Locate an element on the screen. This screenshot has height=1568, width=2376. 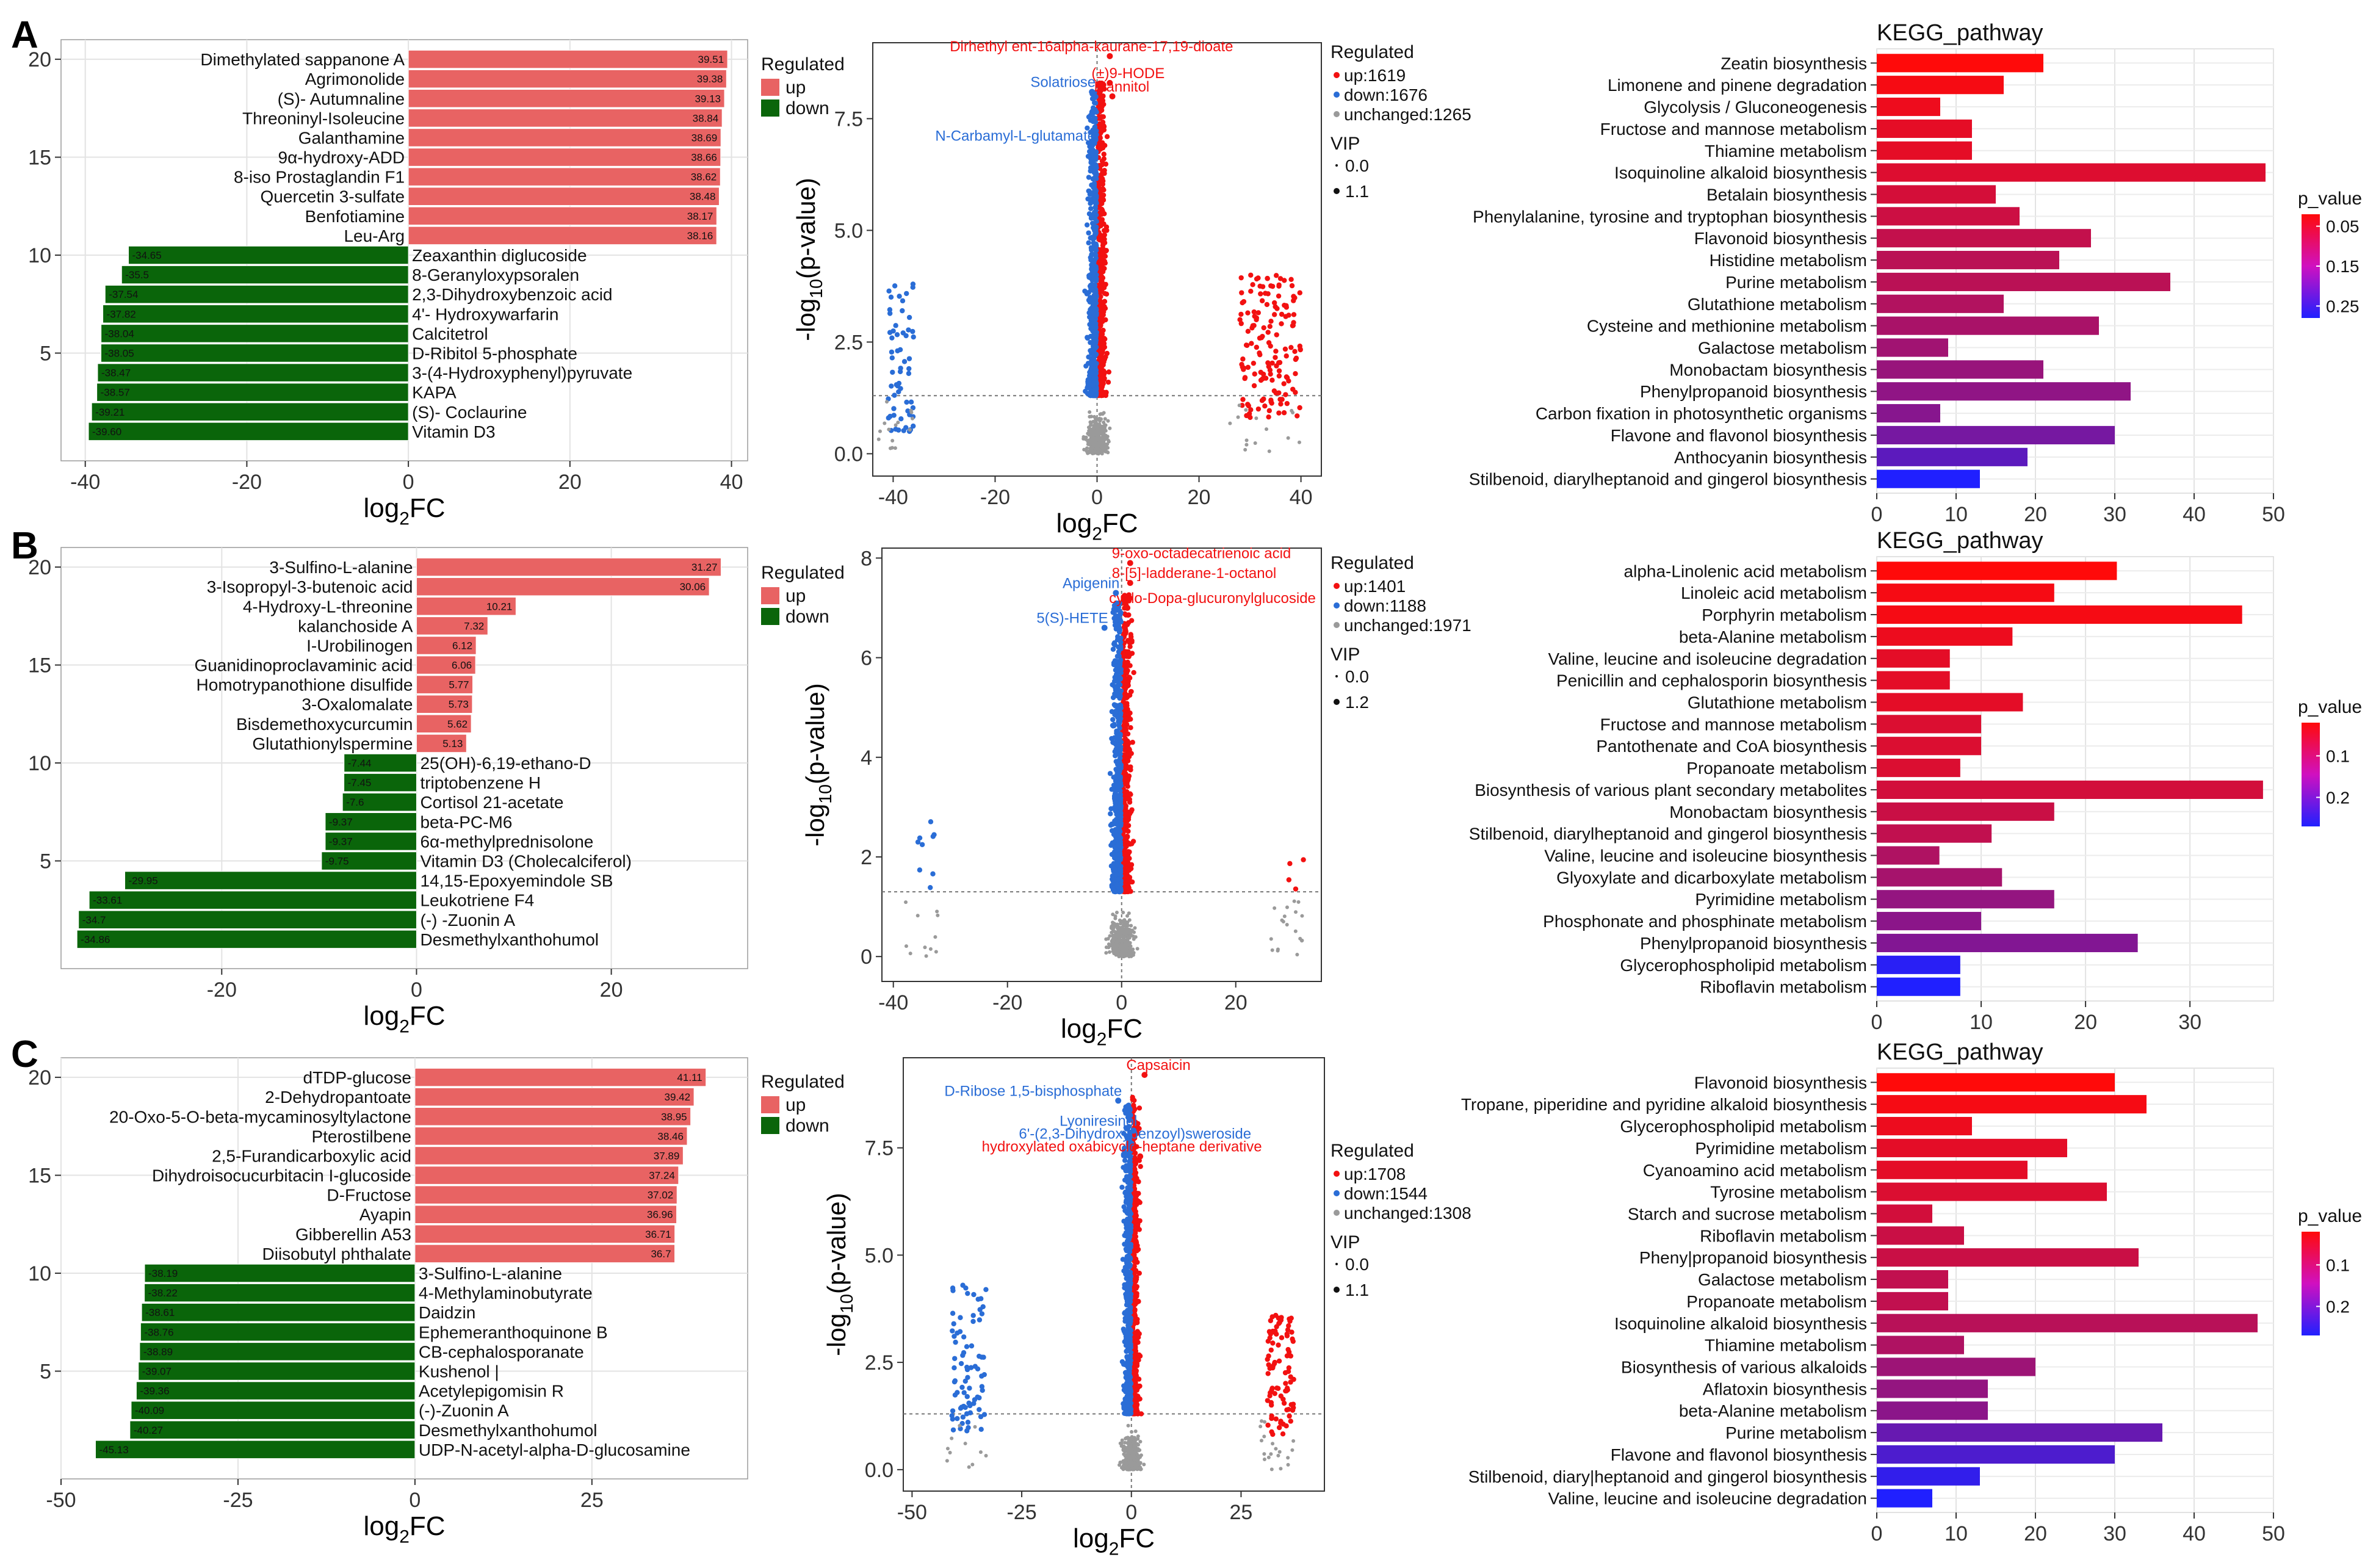
bar-value-label: 38.66 is located at coordinates (704, 158).